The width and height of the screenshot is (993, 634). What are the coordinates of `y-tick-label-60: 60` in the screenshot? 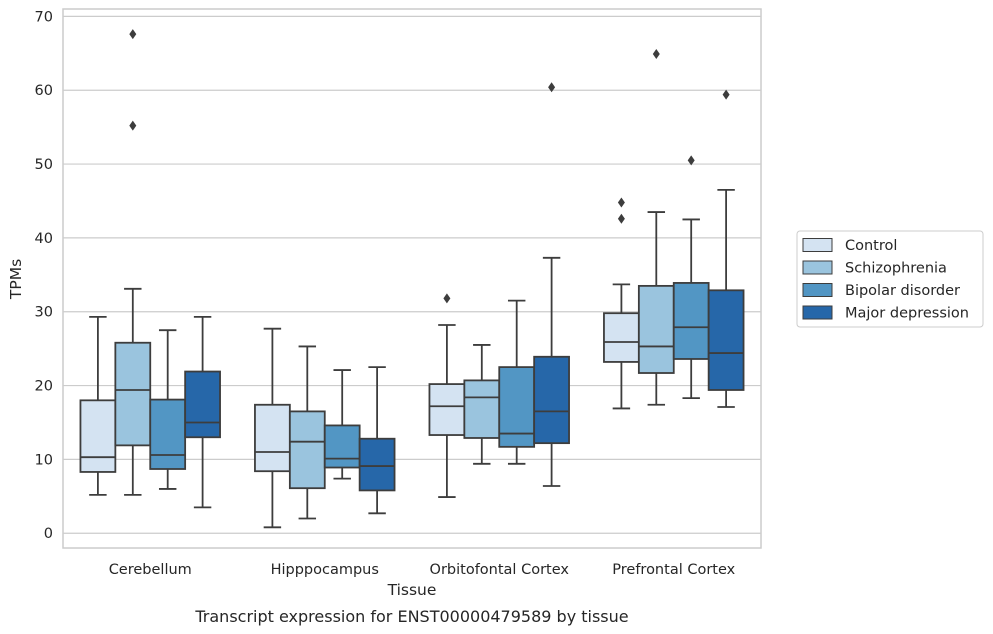 It's located at (44, 91).